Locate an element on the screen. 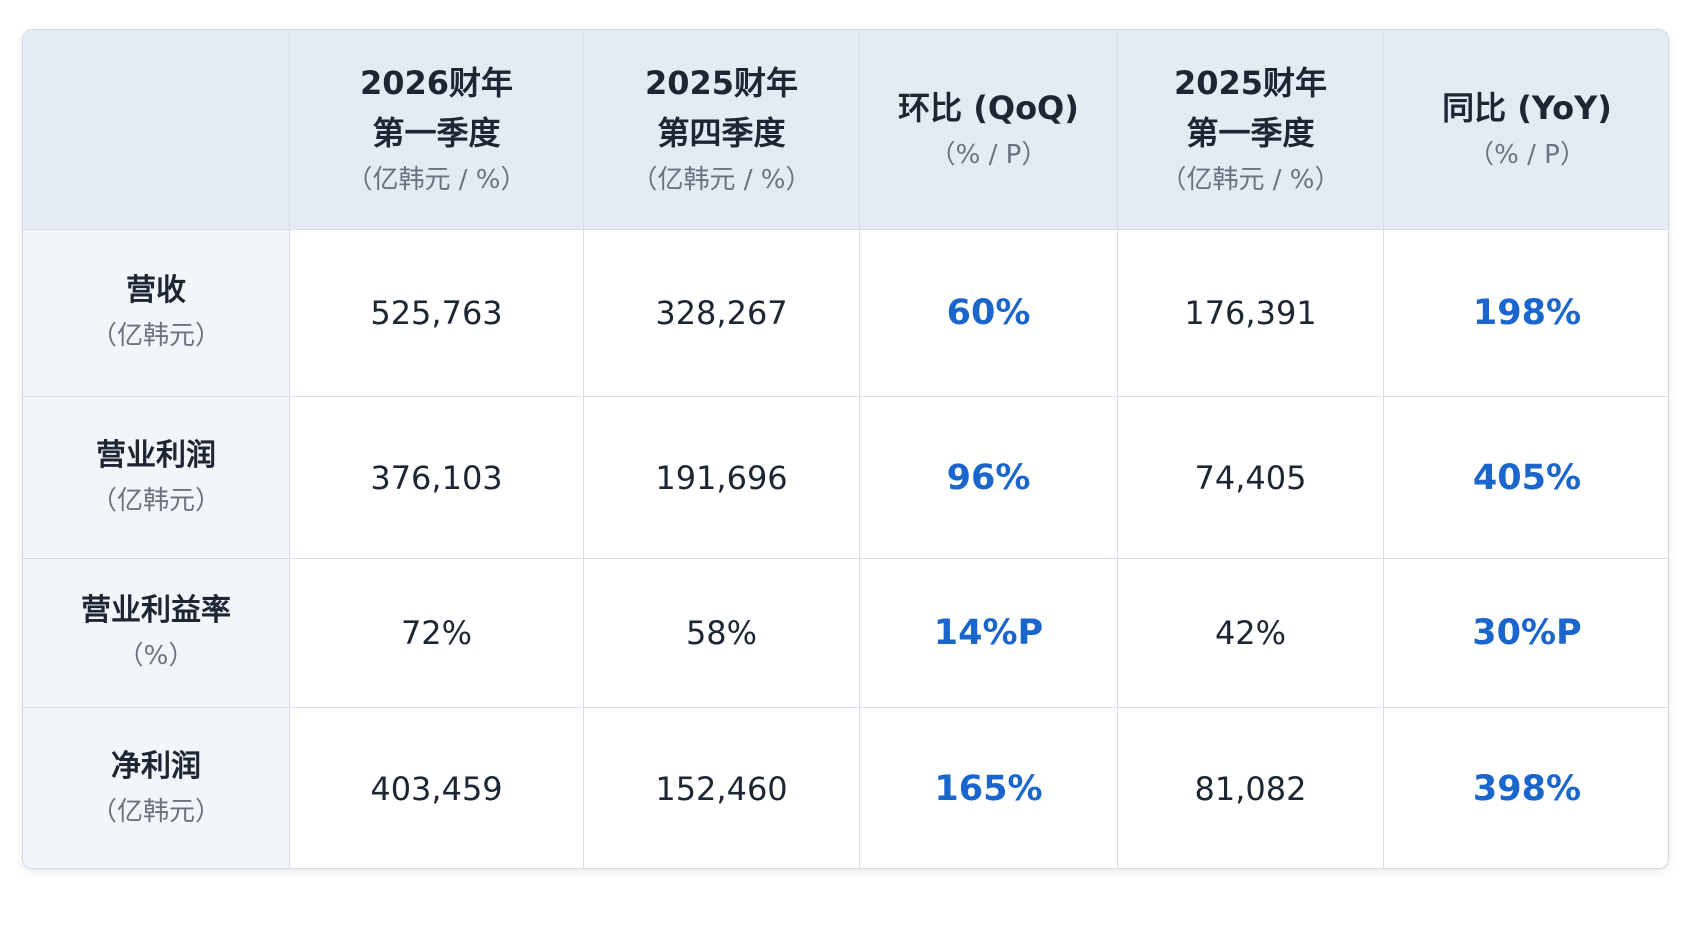 Image resolution: width=1694 pixels, height=928 pixels. data-cell: 198% is located at coordinates (1526, 313).